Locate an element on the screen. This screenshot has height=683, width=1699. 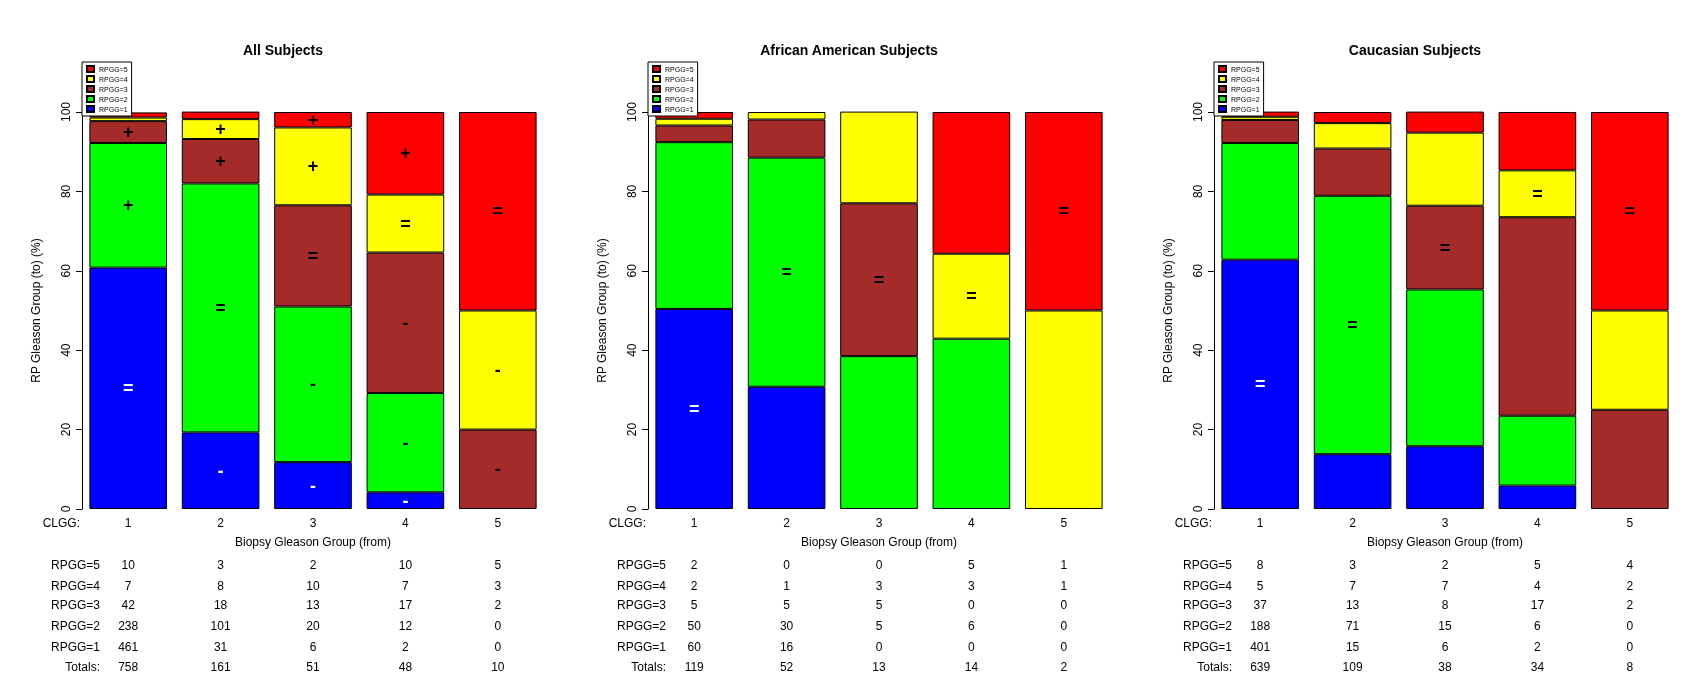
x-tick-label: 1 is located at coordinates (128, 523).